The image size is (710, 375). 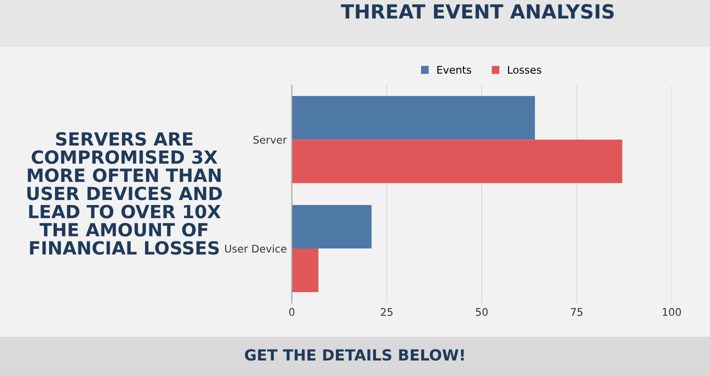 What do you see at coordinates (482, 312) in the screenshot?
I see `x-tick-label: 50` at bounding box center [482, 312].